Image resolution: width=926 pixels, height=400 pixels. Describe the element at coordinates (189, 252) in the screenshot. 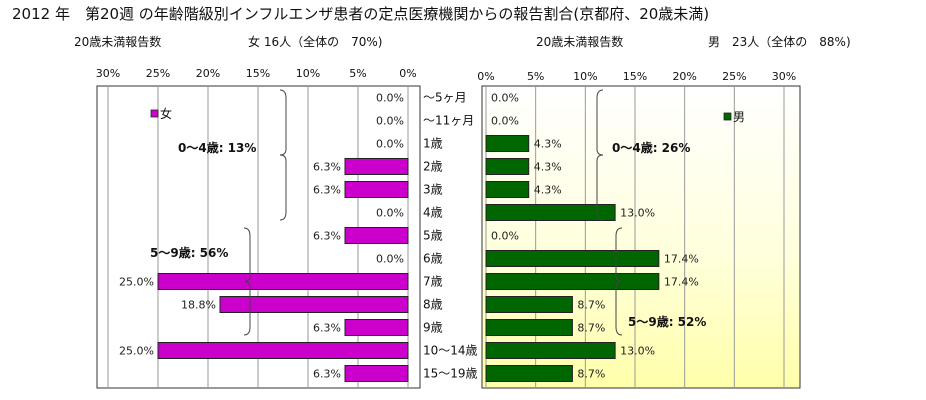

I see `female-5-9-annotation: 5～9歳: 56%` at that location.